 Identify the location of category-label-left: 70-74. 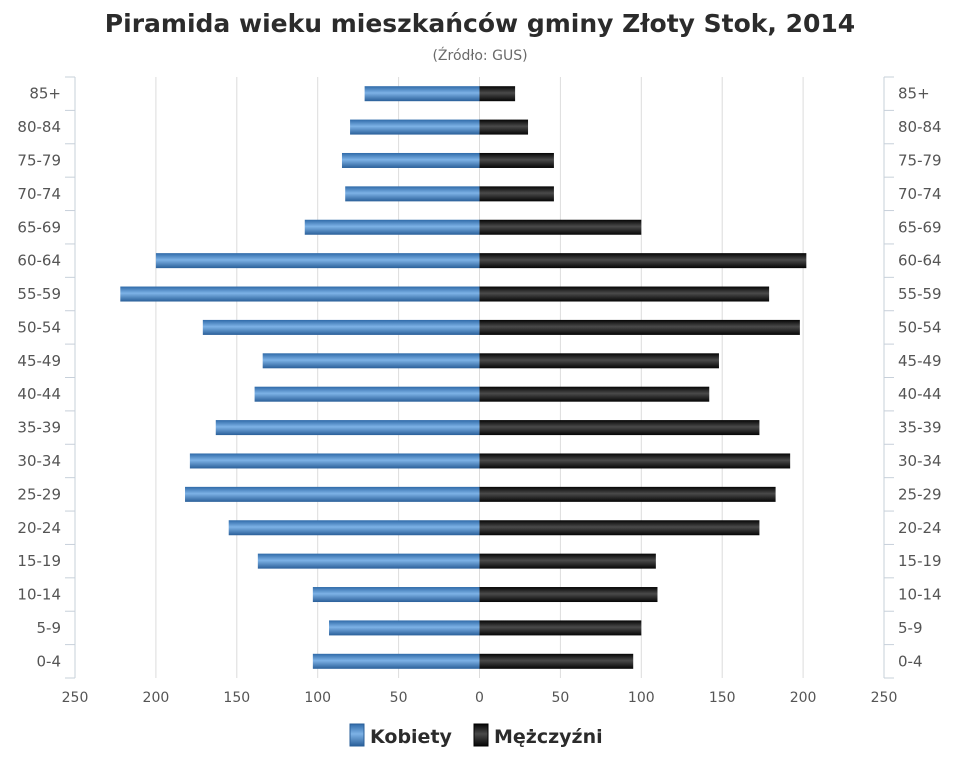
(39, 194).